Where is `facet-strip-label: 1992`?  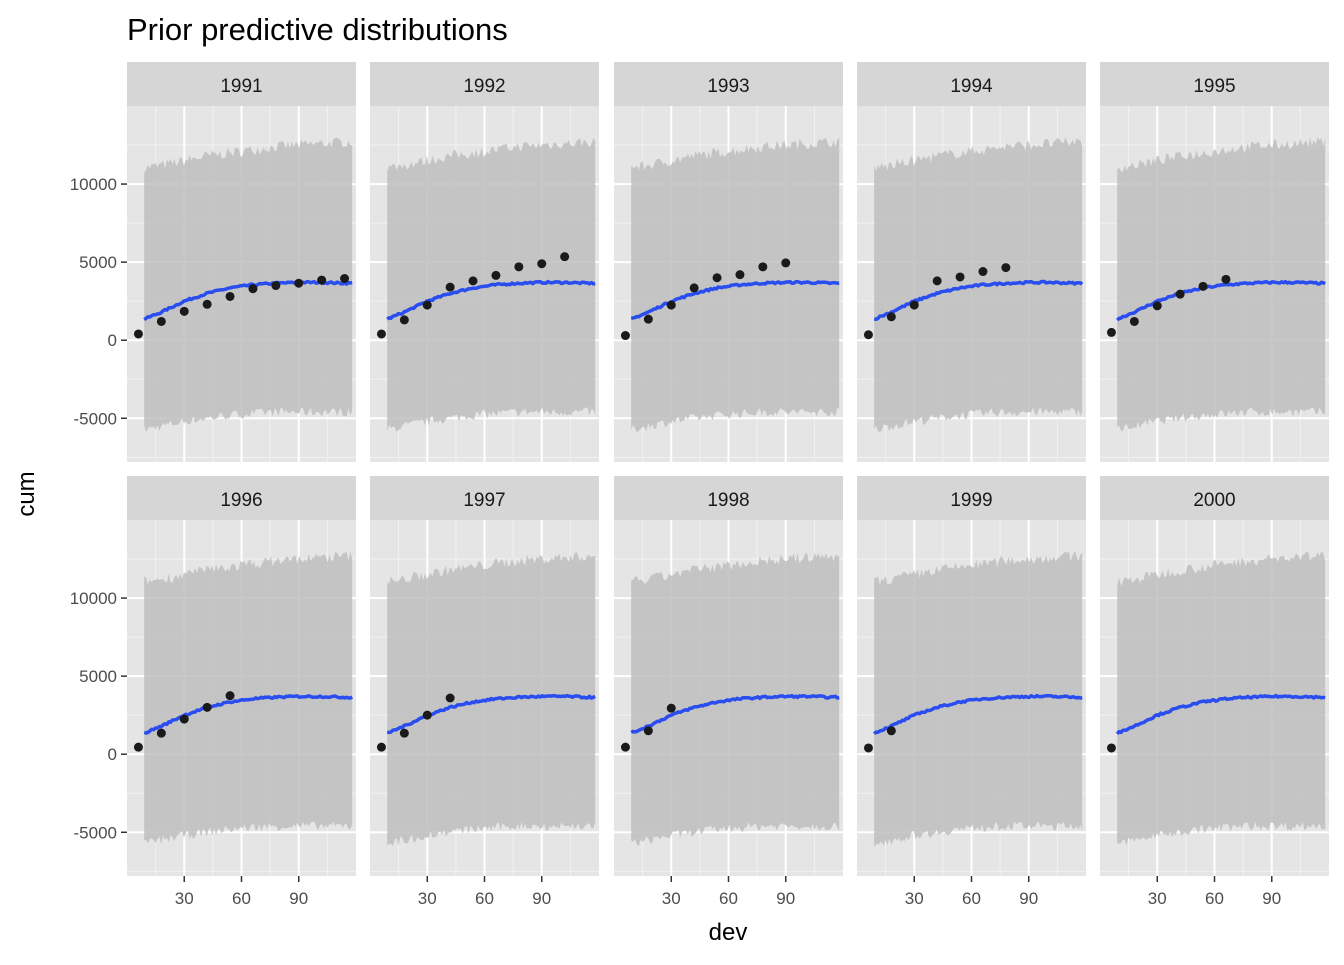
facet-strip-label: 1992 is located at coordinates (484, 86).